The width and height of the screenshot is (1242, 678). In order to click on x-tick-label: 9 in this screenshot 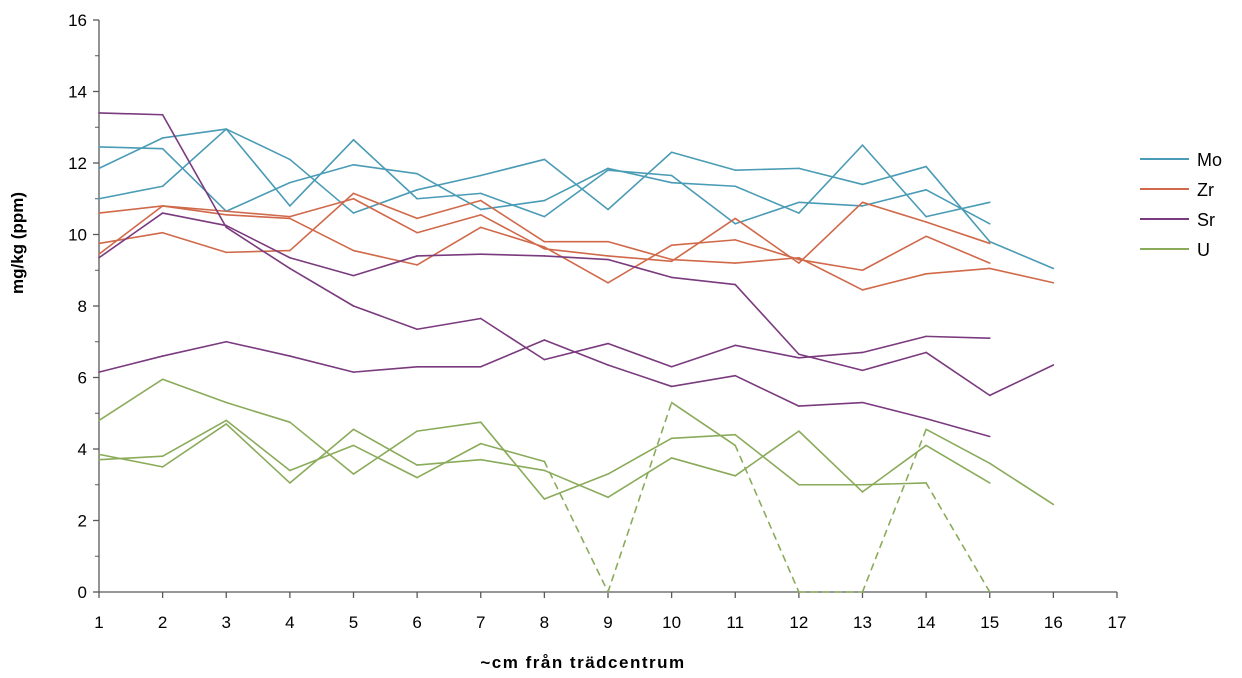, I will do `click(607, 622)`.